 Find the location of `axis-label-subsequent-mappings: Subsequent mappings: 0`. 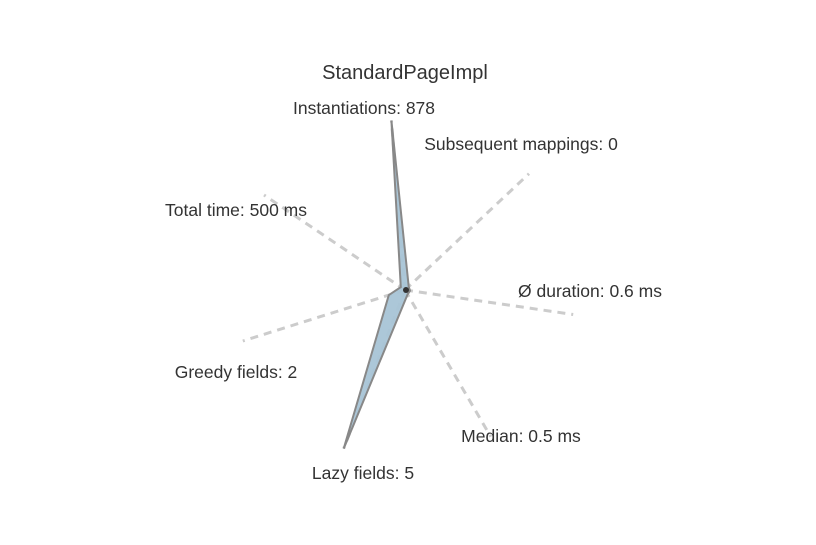

axis-label-subsequent-mappings: Subsequent mappings: 0 is located at coordinates (521, 144).